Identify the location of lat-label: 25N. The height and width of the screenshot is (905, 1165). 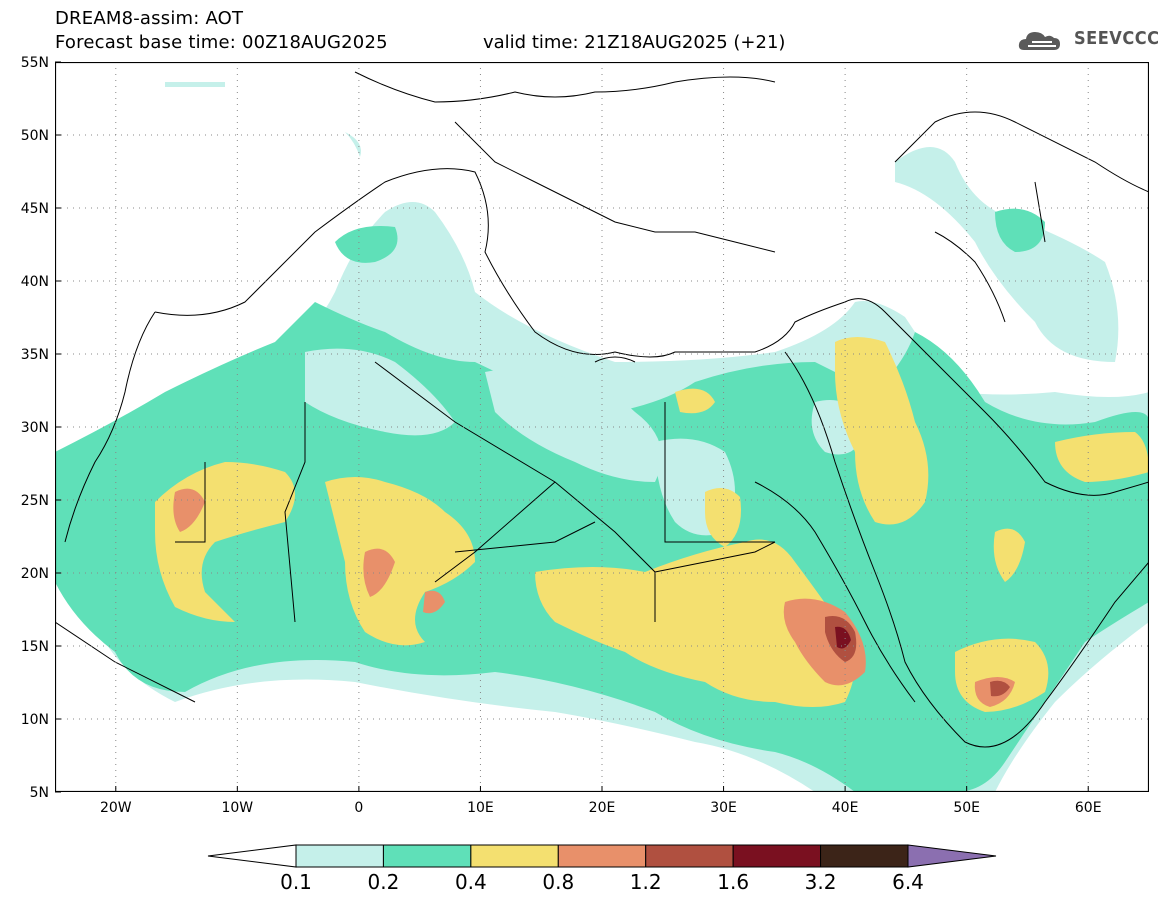
(35, 501).